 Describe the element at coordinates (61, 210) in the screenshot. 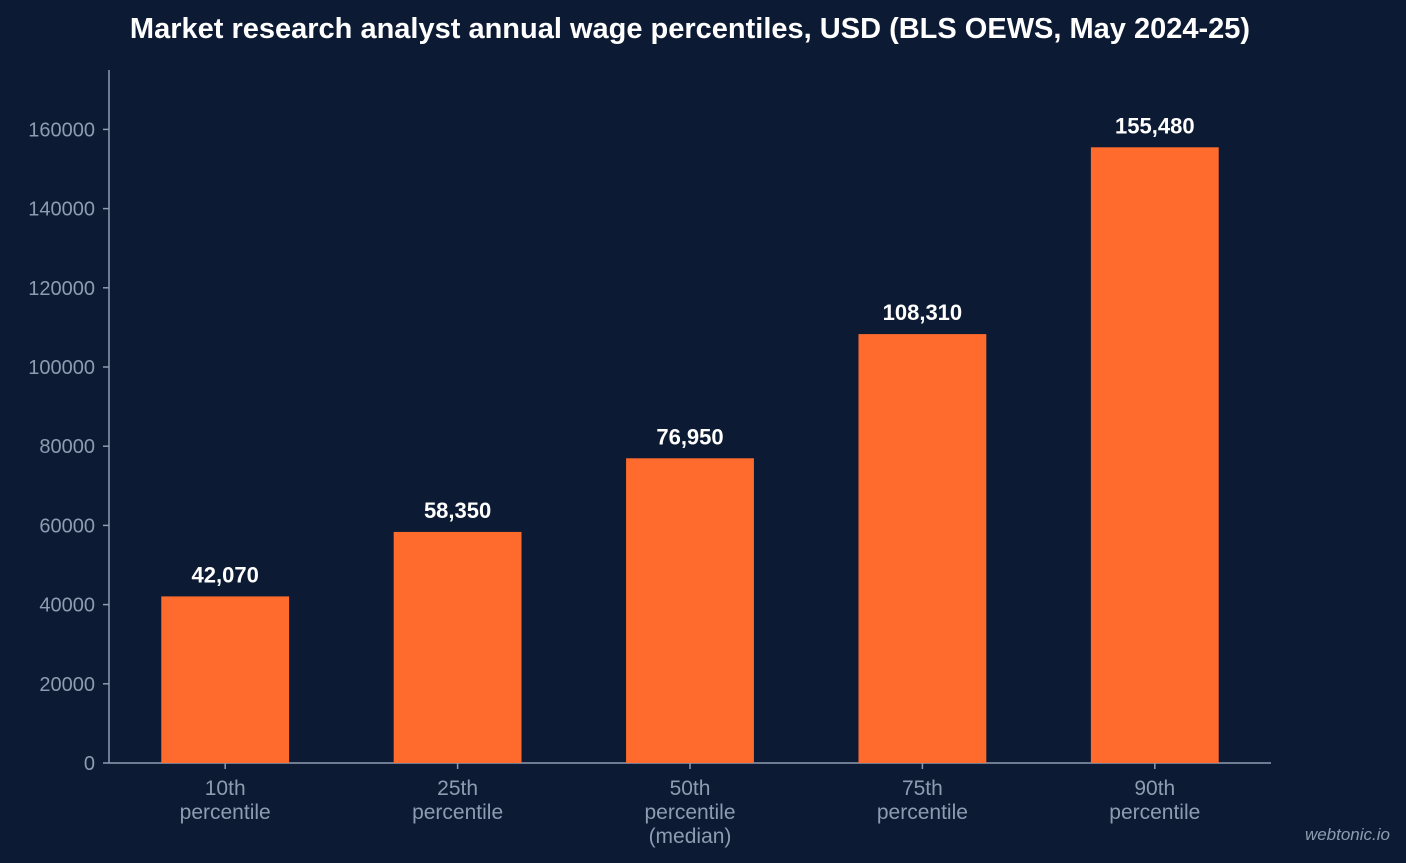

I see `y-tick-label: 140000` at that location.